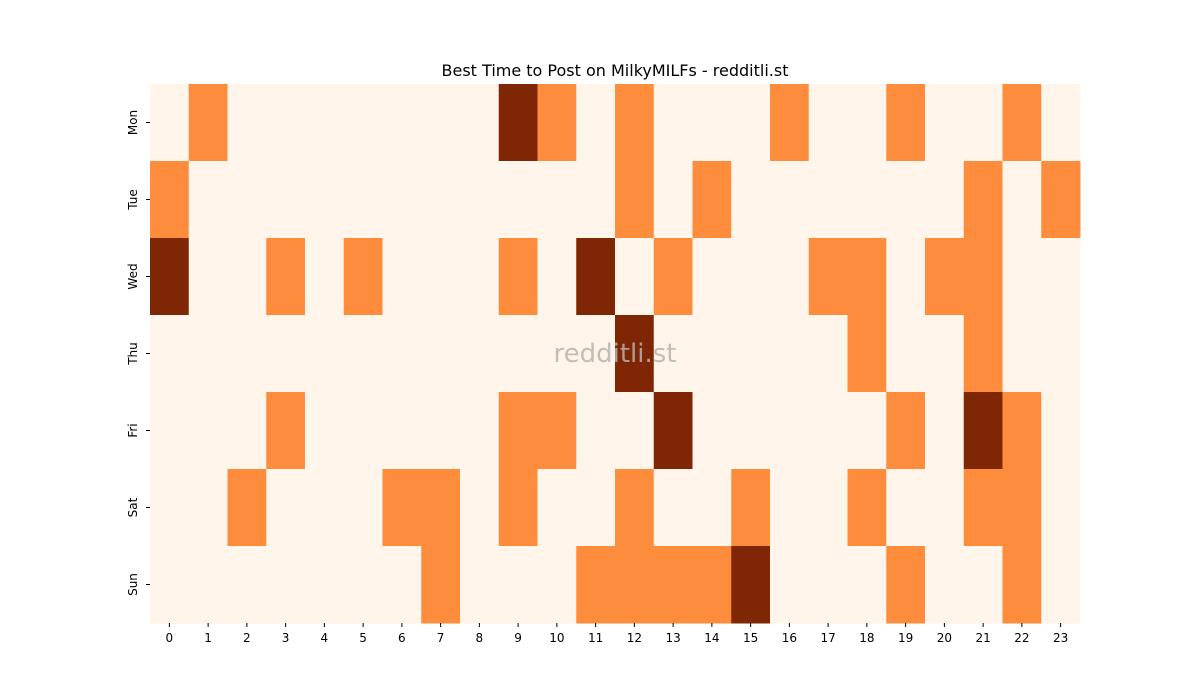 This screenshot has height=700, width=1200. Describe the element at coordinates (480, 638) in the screenshot. I see `x-tick-label: 8` at that location.